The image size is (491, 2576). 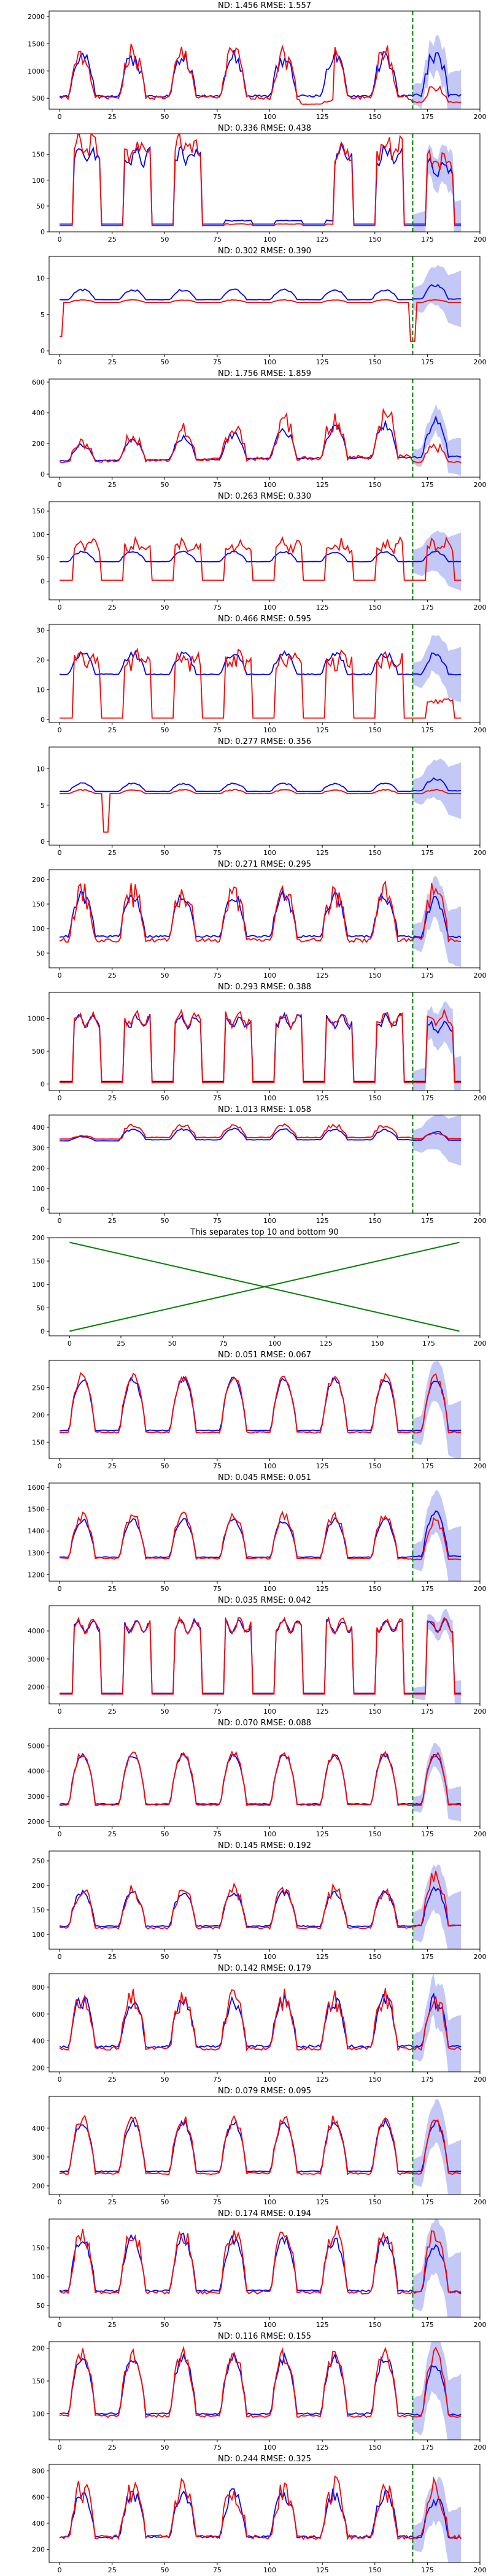 I want to click on y-tick-label: 2000, so click(x=37, y=17).